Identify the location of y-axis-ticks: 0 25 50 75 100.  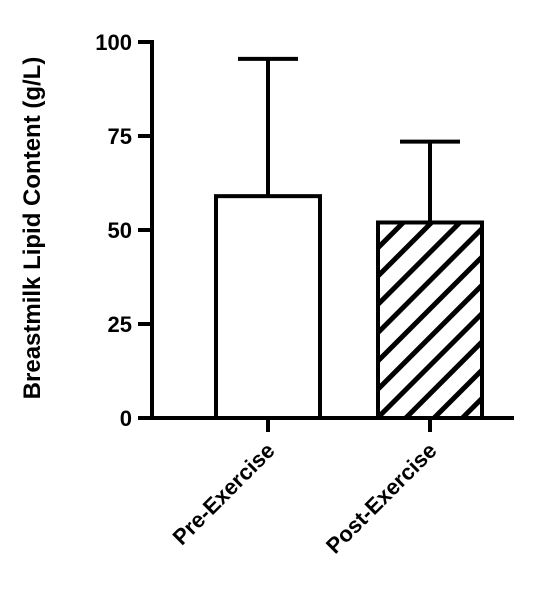
(123, 230).